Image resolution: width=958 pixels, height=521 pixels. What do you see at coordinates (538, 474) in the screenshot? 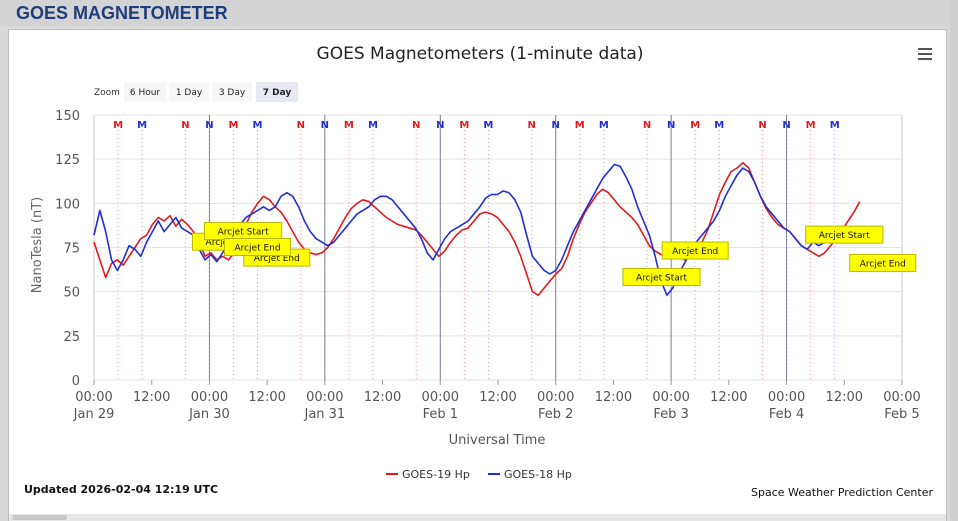
I see `legend-label: GOES-18 Hp` at bounding box center [538, 474].